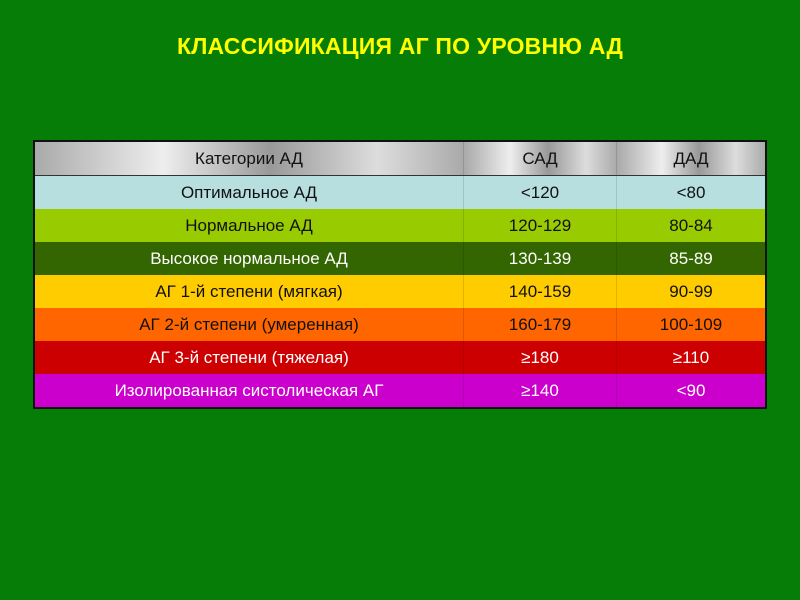 This screenshot has height=600, width=800. What do you see at coordinates (540, 324) in the screenshot?
I see `sbp-cell: 160-179` at bounding box center [540, 324].